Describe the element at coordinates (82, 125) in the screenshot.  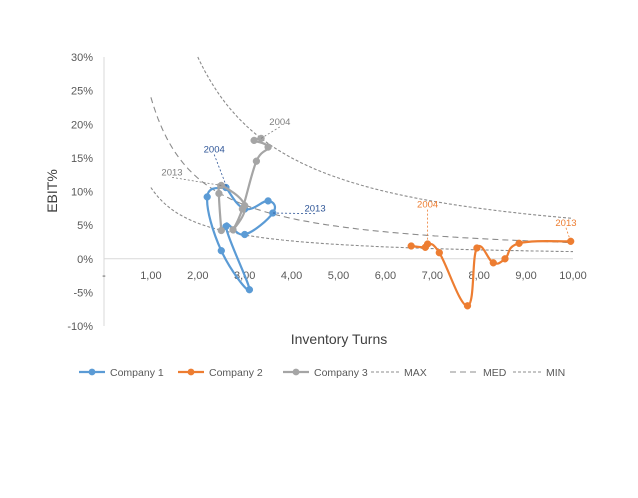
I see `y-tick-label: 20%` at that location.